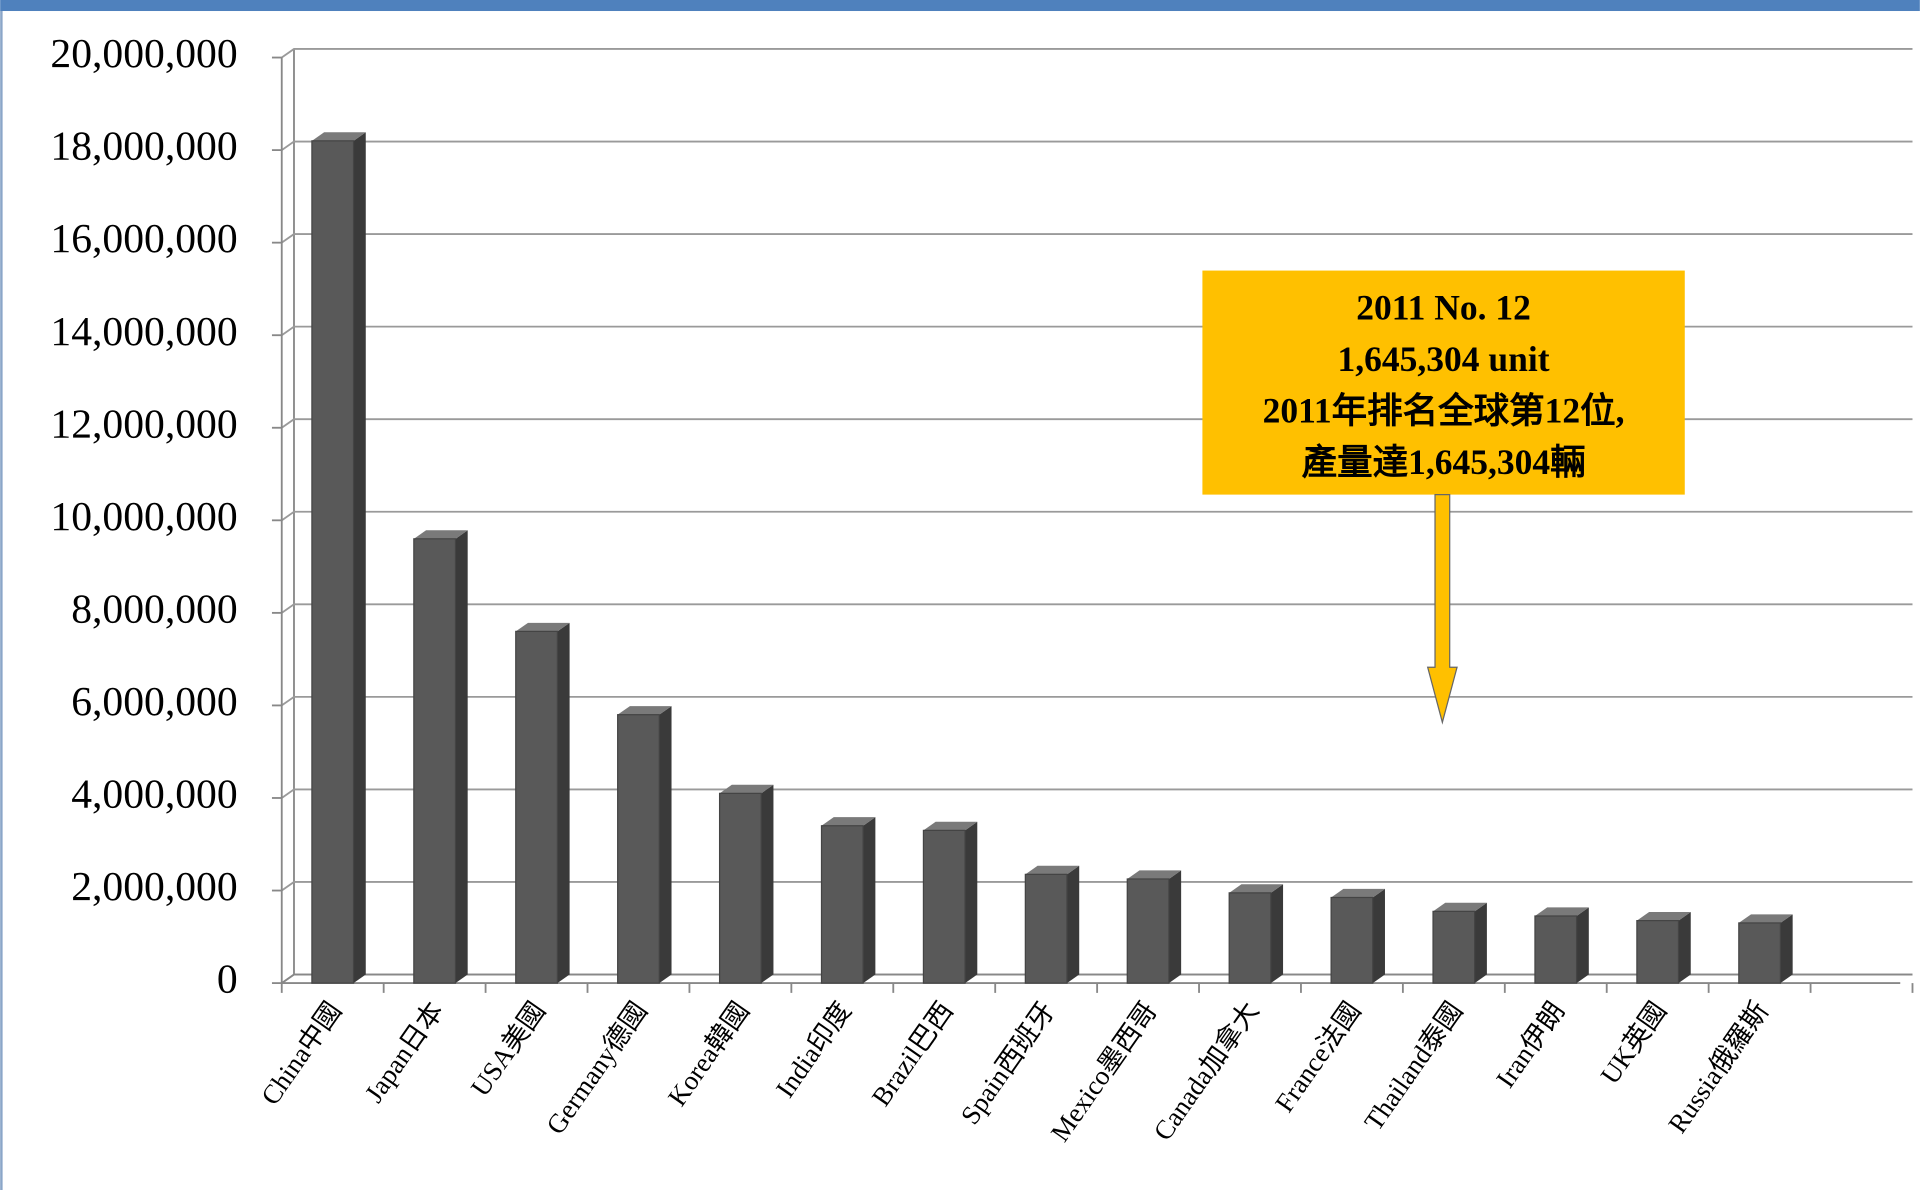 This screenshot has width=1920, height=1190. What do you see at coordinates (1442, 609) in the screenshot?
I see `annotation-arrow` at bounding box center [1442, 609].